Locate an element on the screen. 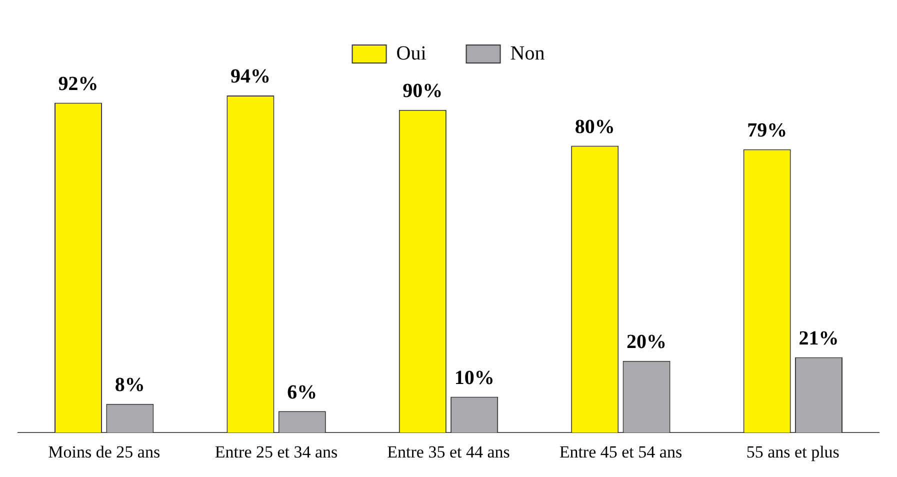 This screenshot has height=477, width=897. x-tick-label: Entre 45 et 54 ans is located at coordinates (620, 452).